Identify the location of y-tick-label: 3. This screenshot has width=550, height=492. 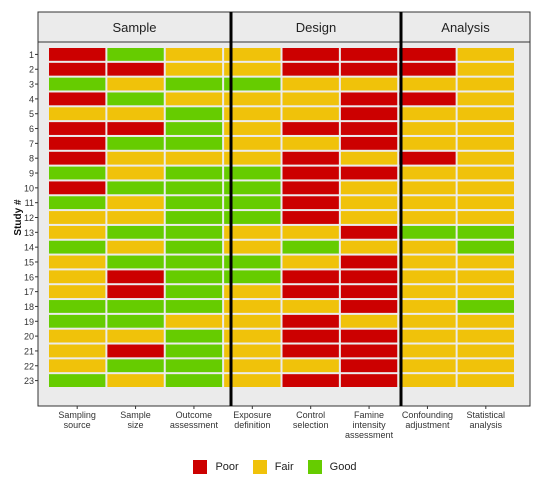
(31, 85).